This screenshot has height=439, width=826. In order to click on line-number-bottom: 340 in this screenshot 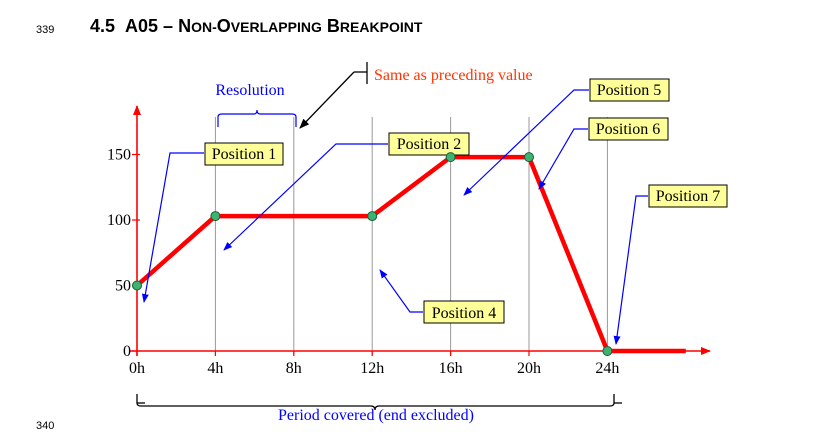, I will do `click(45, 426)`.